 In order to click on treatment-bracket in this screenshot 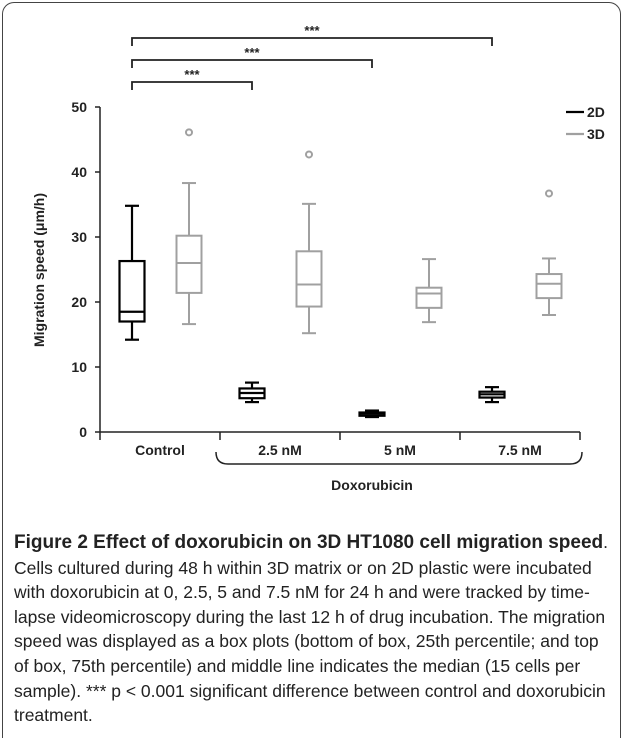, I will do `click(399, 458)`.